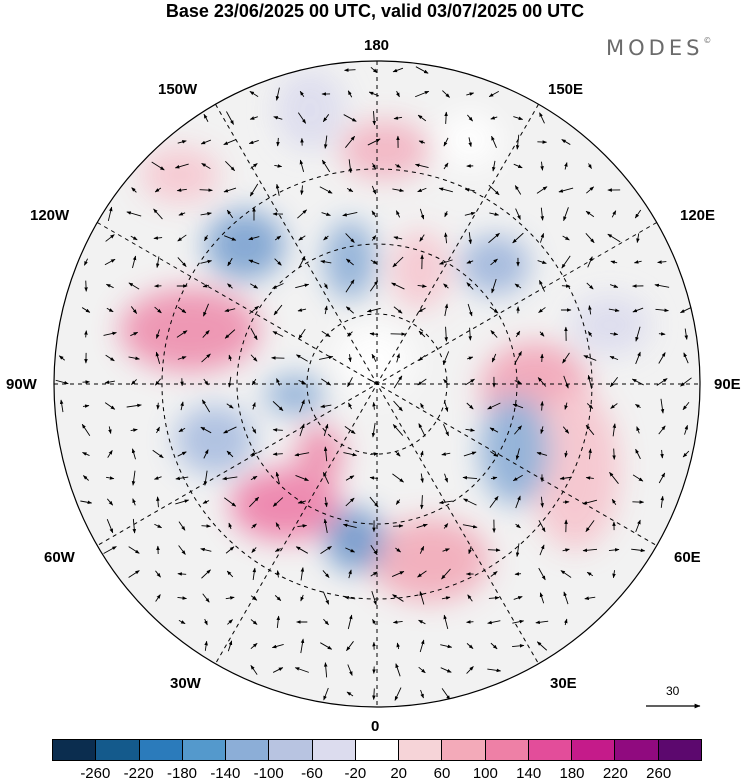 This screenshot has width=750, height=783. Describe the element at coordinates (268, 773) in the screenshot. I see `colorbar-tick-label: -100` at that location.